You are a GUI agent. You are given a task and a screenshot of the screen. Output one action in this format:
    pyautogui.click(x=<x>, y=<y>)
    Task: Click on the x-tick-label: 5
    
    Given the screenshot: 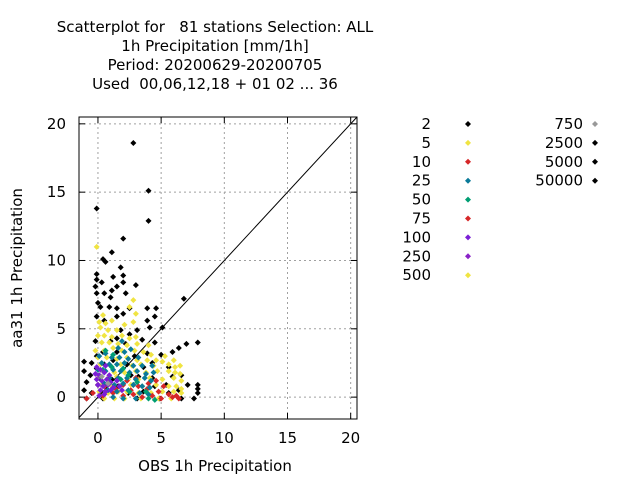 What is the action you would take?
    pyautogui.click(x=161, y=438)
    